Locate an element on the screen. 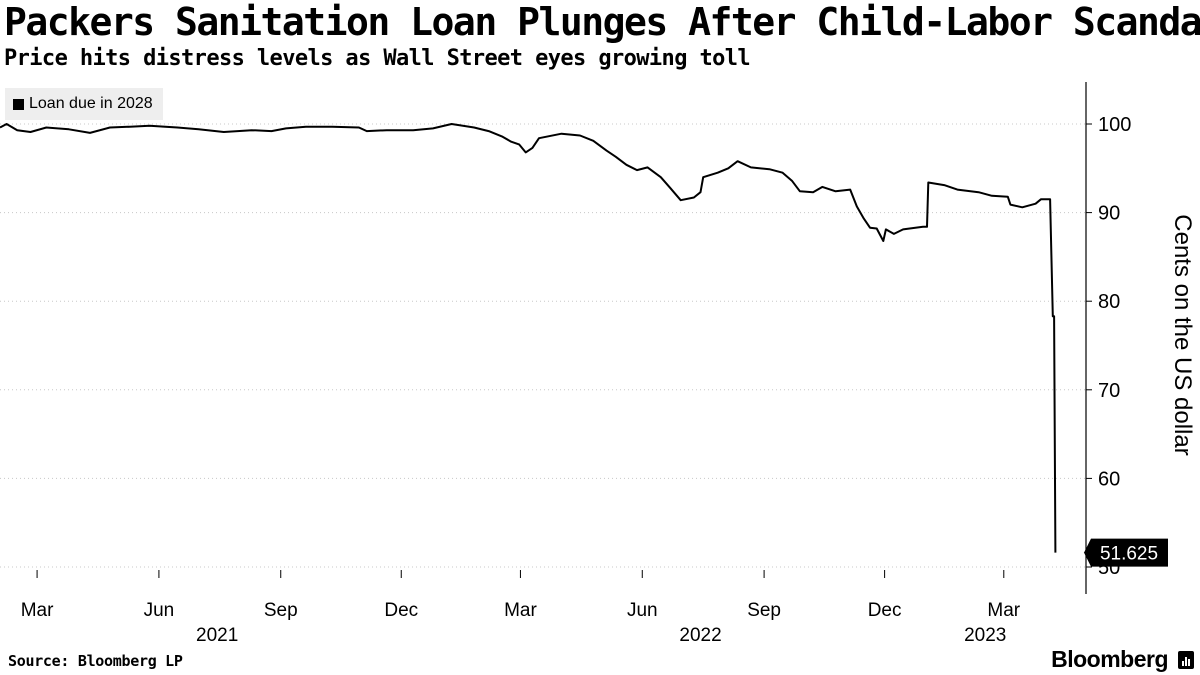 The width and height of the screenshot is (1200, 675). chart-legend: Loan due in 2028 is located at coordinates (84, 104).